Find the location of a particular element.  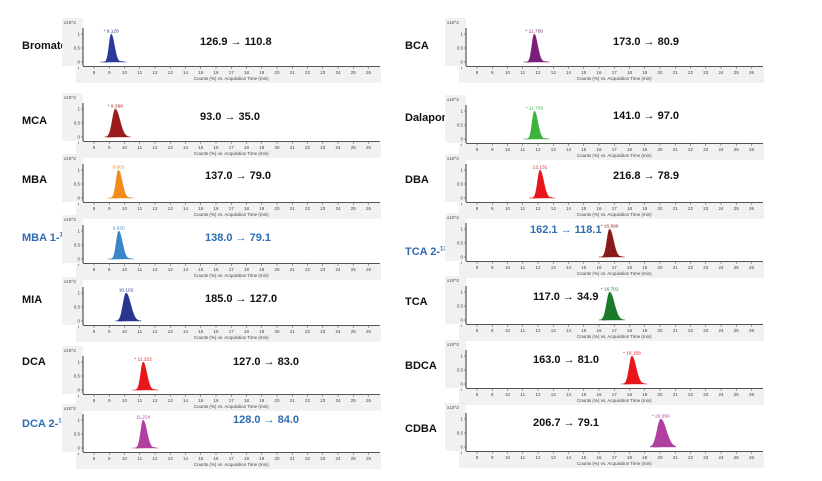

compound-name: TCA 2- is located at coordinates (423, 252).